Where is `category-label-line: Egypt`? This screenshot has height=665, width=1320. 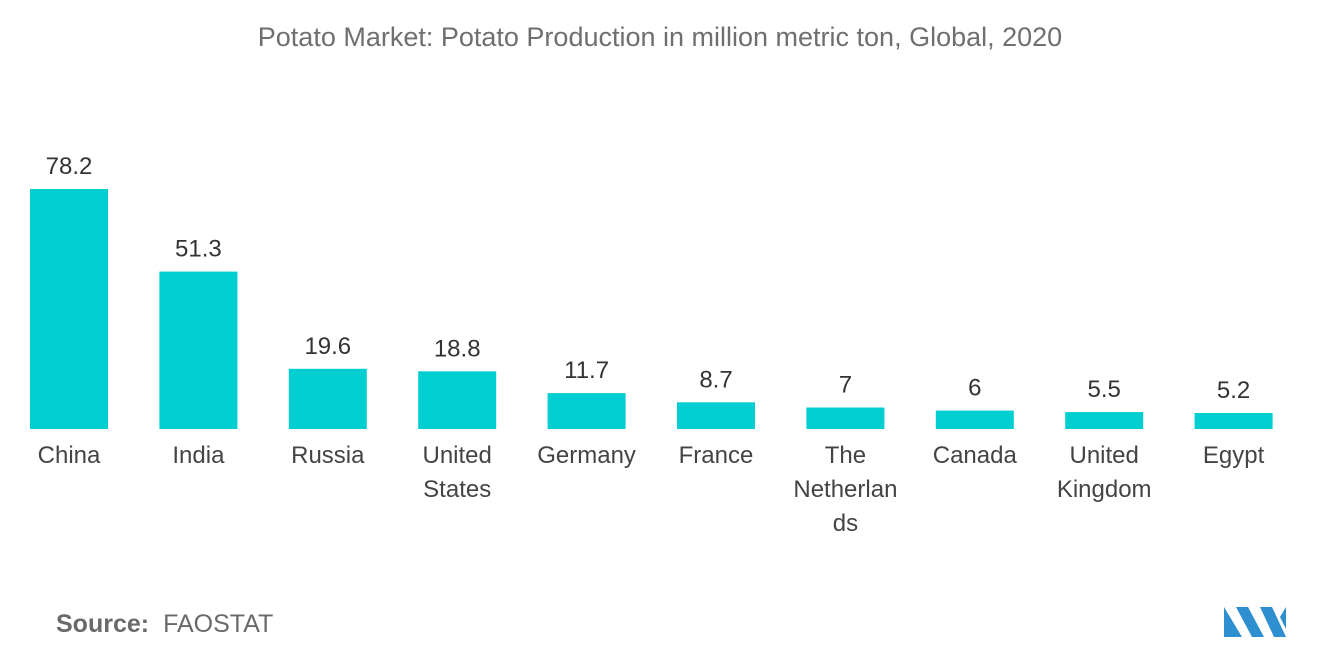
category-label-line: Egypt is located at coordinates (1234, 455).